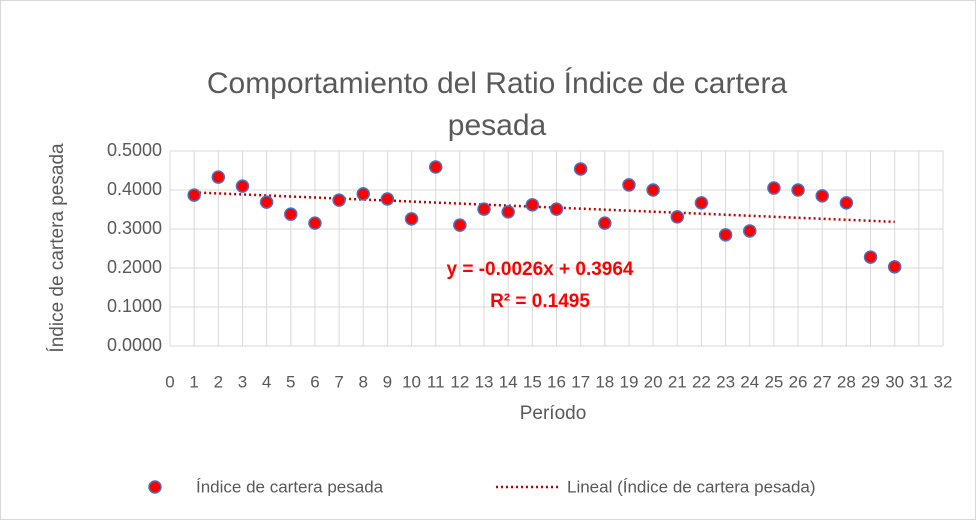 This screenshot has height=520, width=976. What do you see at coordinates (218, 381) in the screenshot?
I see `x-tick-label: 2` at bounding box center [218, 381].